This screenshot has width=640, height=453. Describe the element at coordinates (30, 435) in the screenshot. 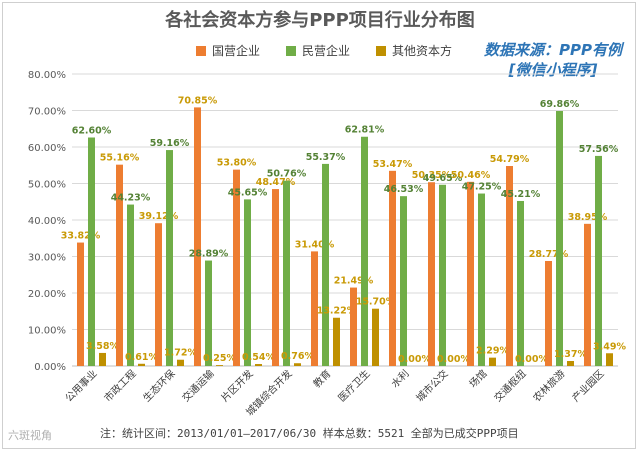

I see `watermark: 六斑视角` at that location.